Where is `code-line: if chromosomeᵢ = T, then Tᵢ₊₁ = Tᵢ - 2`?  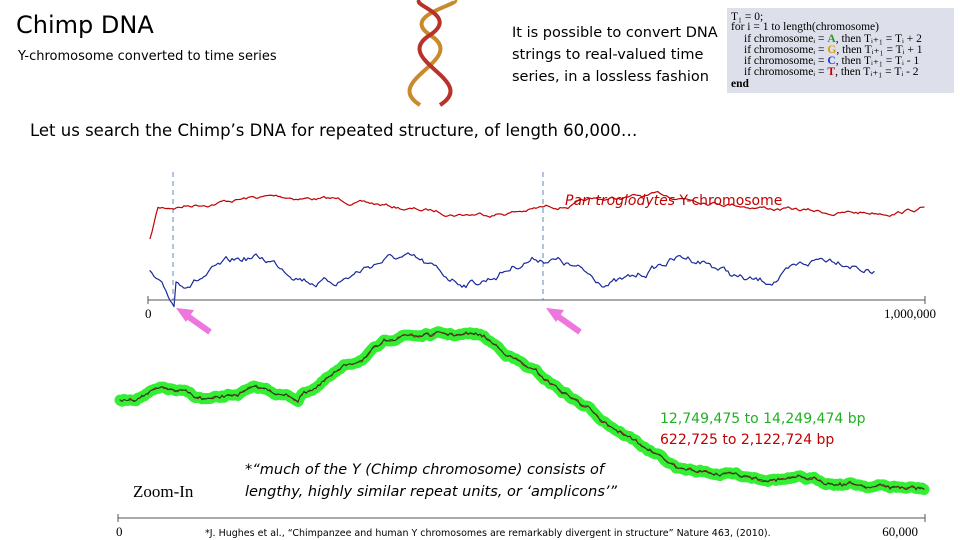 code-line: if chromosomeᵢ = T, then Tᵢ₊₁ = Tᵢ - 2 is located at coordinates (831, 72).